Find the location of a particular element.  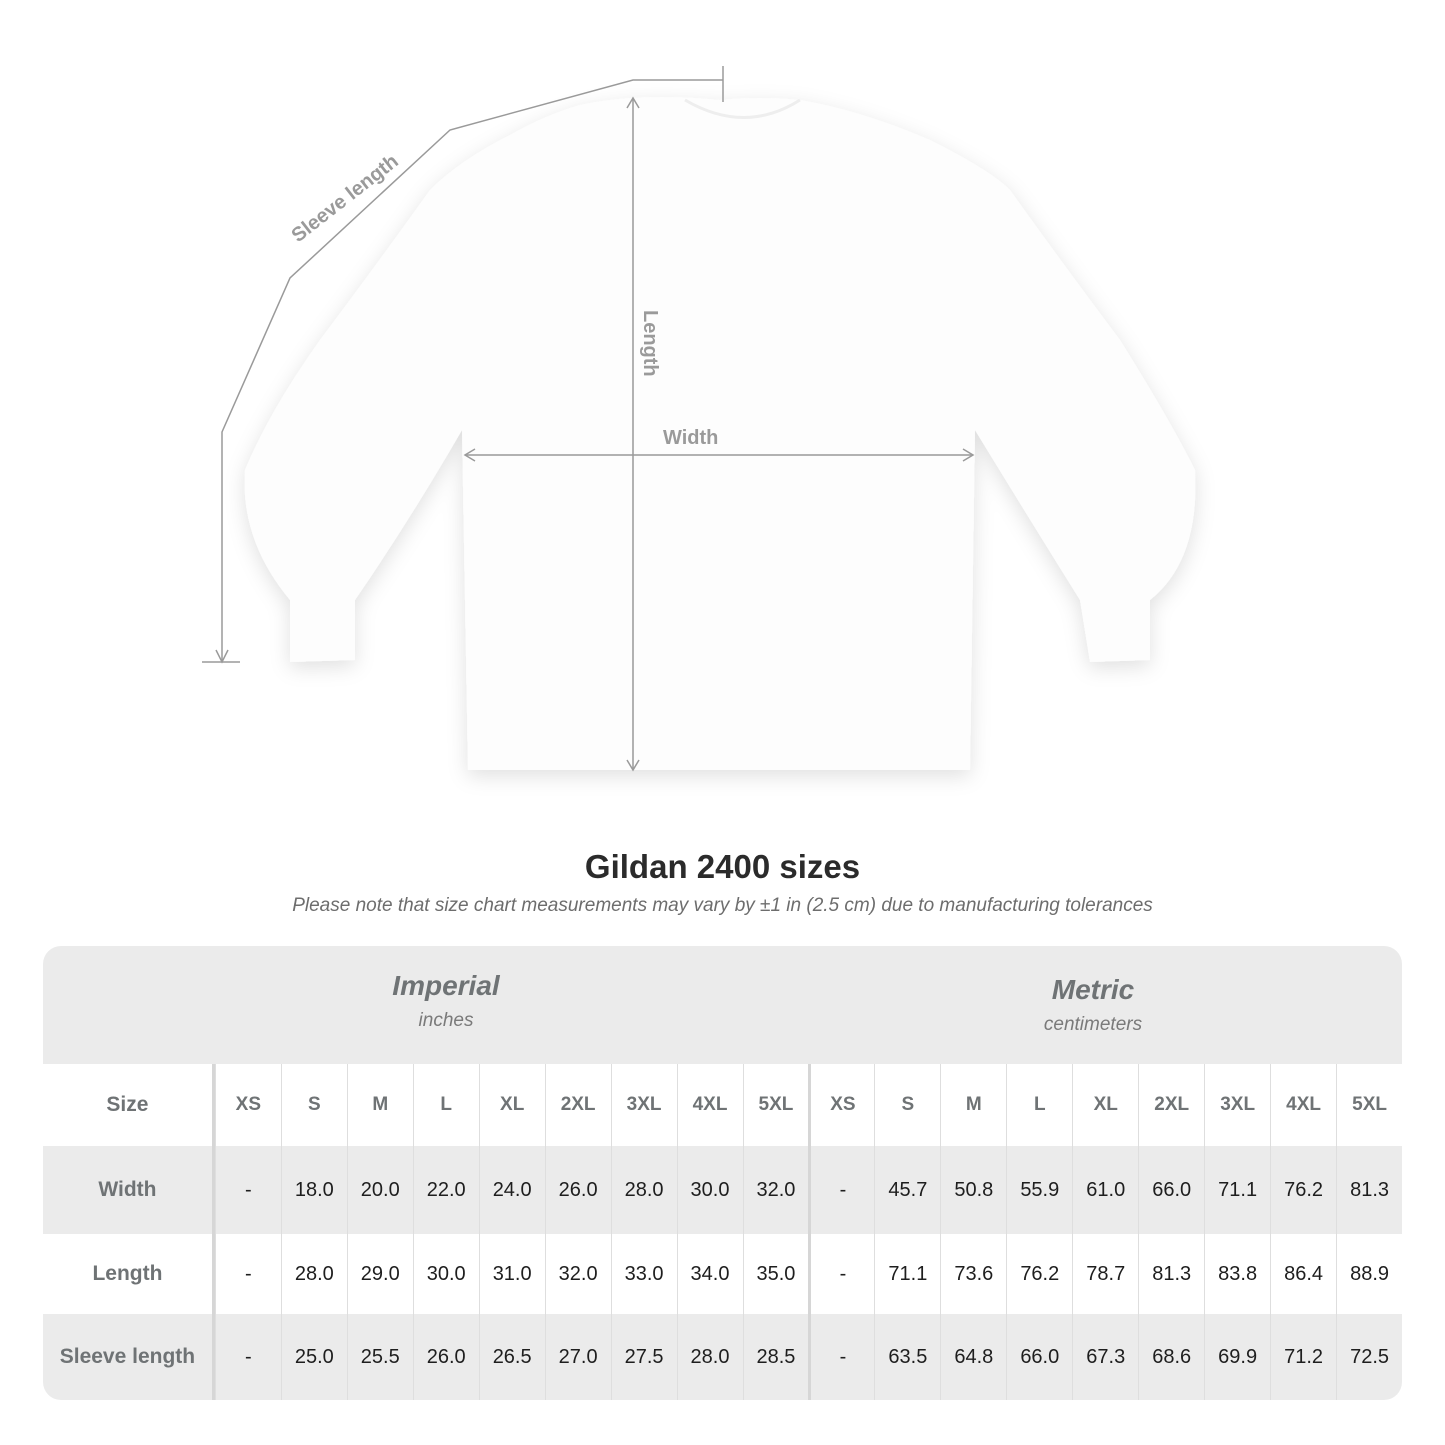

imperial-value-cell: 34.0 is located at coordinates (709, 1274).